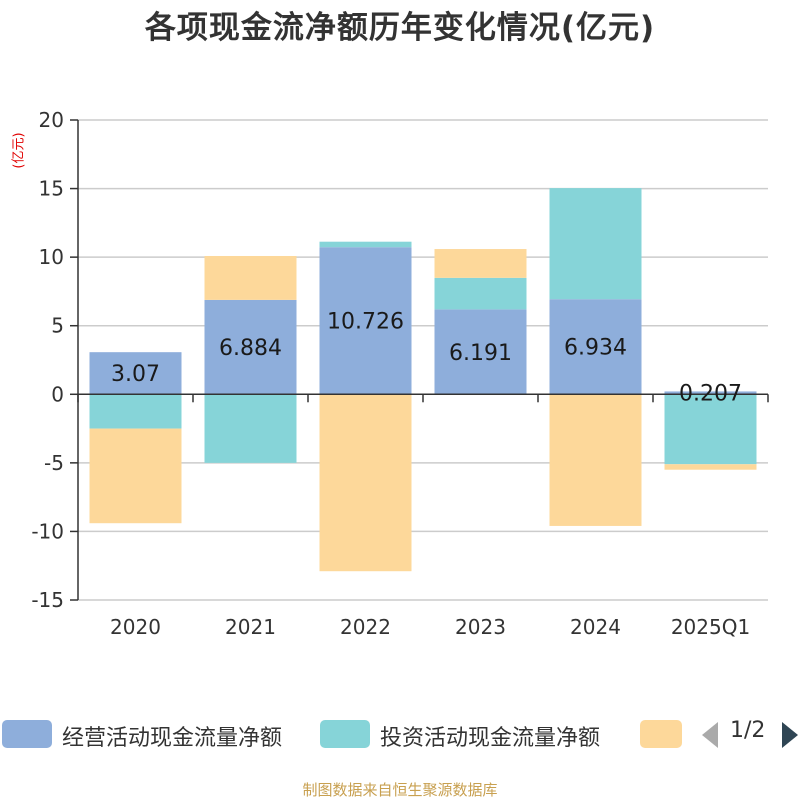 Image resolution: width=800 pixels, height=800 pixels. I want to click on y-tick-label: 5, so click(57, 326).